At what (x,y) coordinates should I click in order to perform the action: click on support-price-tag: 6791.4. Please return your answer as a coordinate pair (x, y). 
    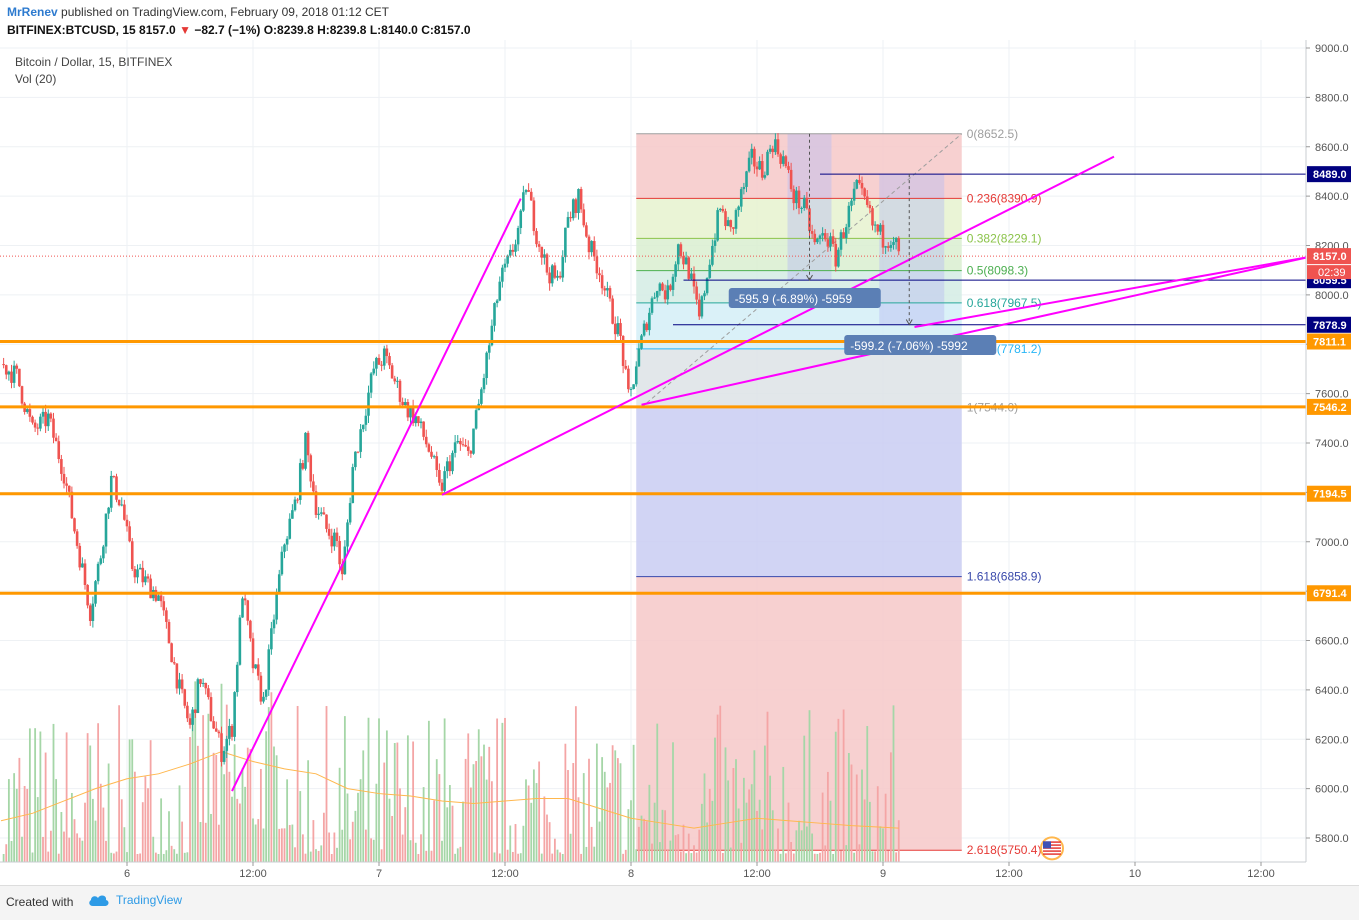
    Looking at the image, I should click on (1330, 594).